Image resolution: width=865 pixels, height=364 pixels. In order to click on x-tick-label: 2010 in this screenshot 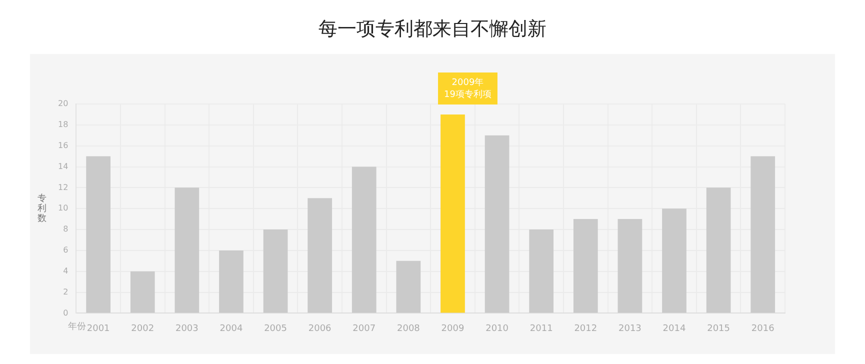, I will do `click(497, 329)`.